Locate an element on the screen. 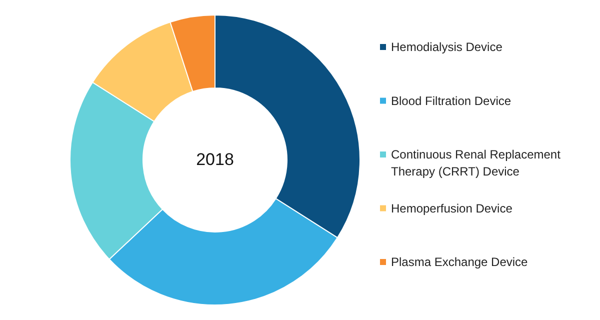 Image resolution: width=600 pixels, height=320 pixels. legend-label: Plasma Exchange Device is located at coordinates (459, 262).